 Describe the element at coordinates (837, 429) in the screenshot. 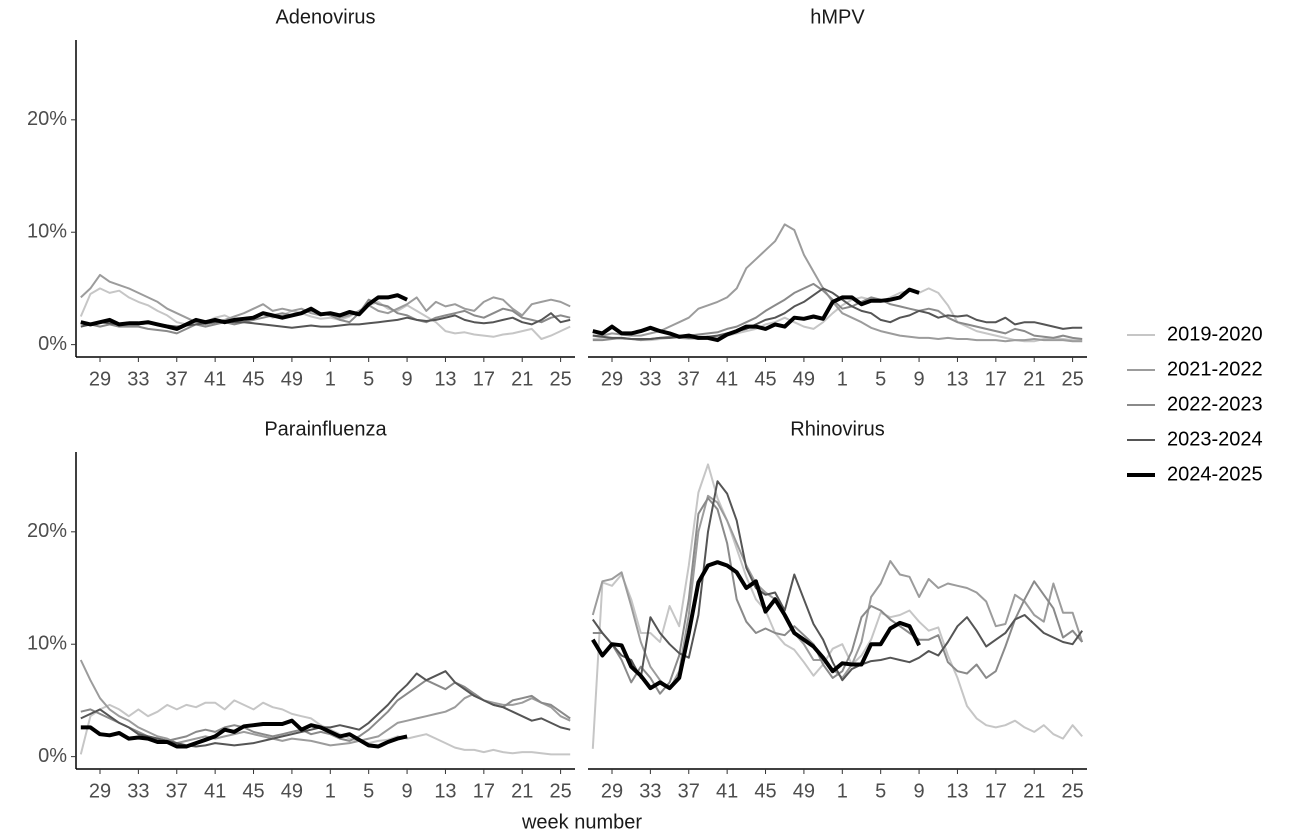

I see `panel-title: Rhinovirus` at that location.